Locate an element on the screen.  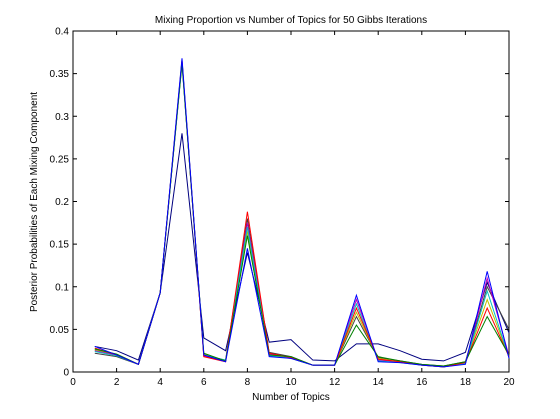
x-tick-label: 20 is located at coordinates (509, 382).